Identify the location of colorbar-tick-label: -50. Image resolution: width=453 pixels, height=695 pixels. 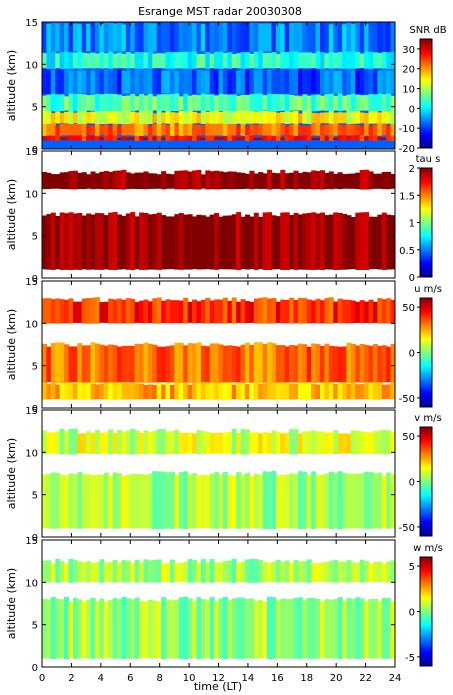
(407, 528).